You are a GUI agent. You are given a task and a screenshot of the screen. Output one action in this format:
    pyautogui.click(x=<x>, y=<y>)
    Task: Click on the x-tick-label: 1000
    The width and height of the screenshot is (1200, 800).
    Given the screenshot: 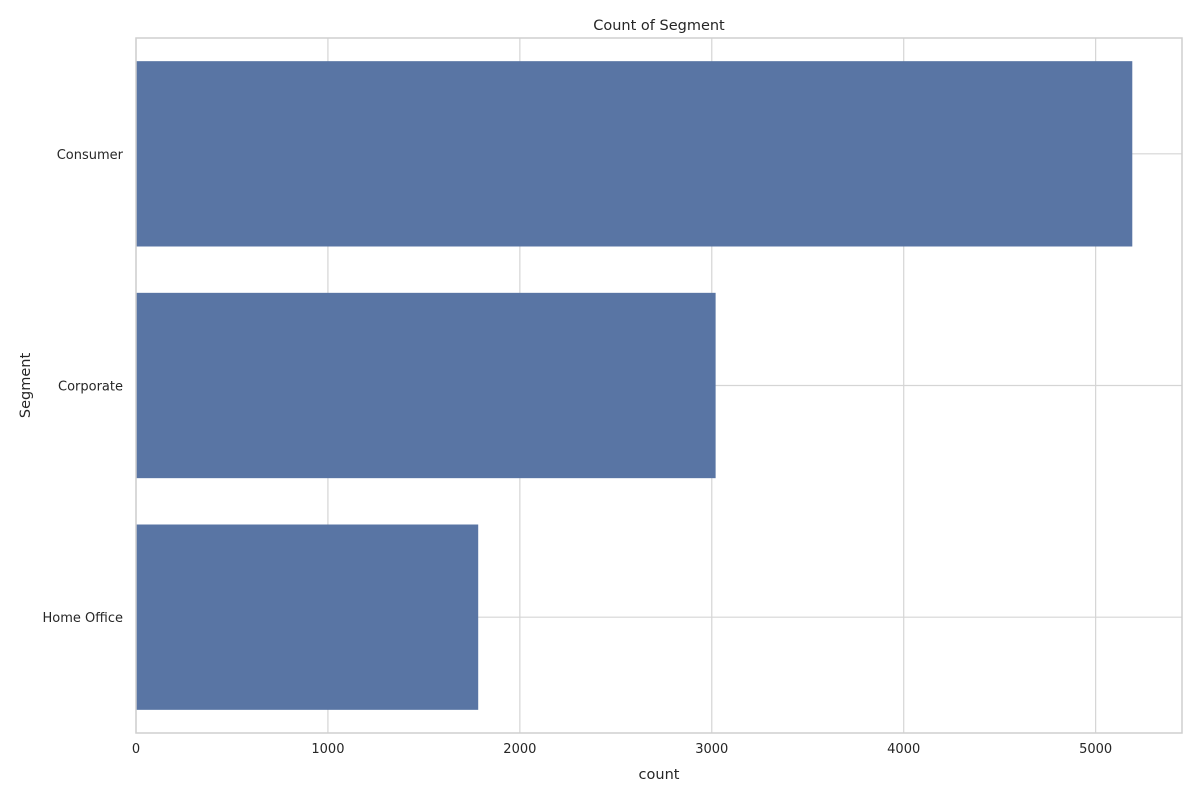 What is the action you would take?
    pyautogui.click(x=327, y=749)
    